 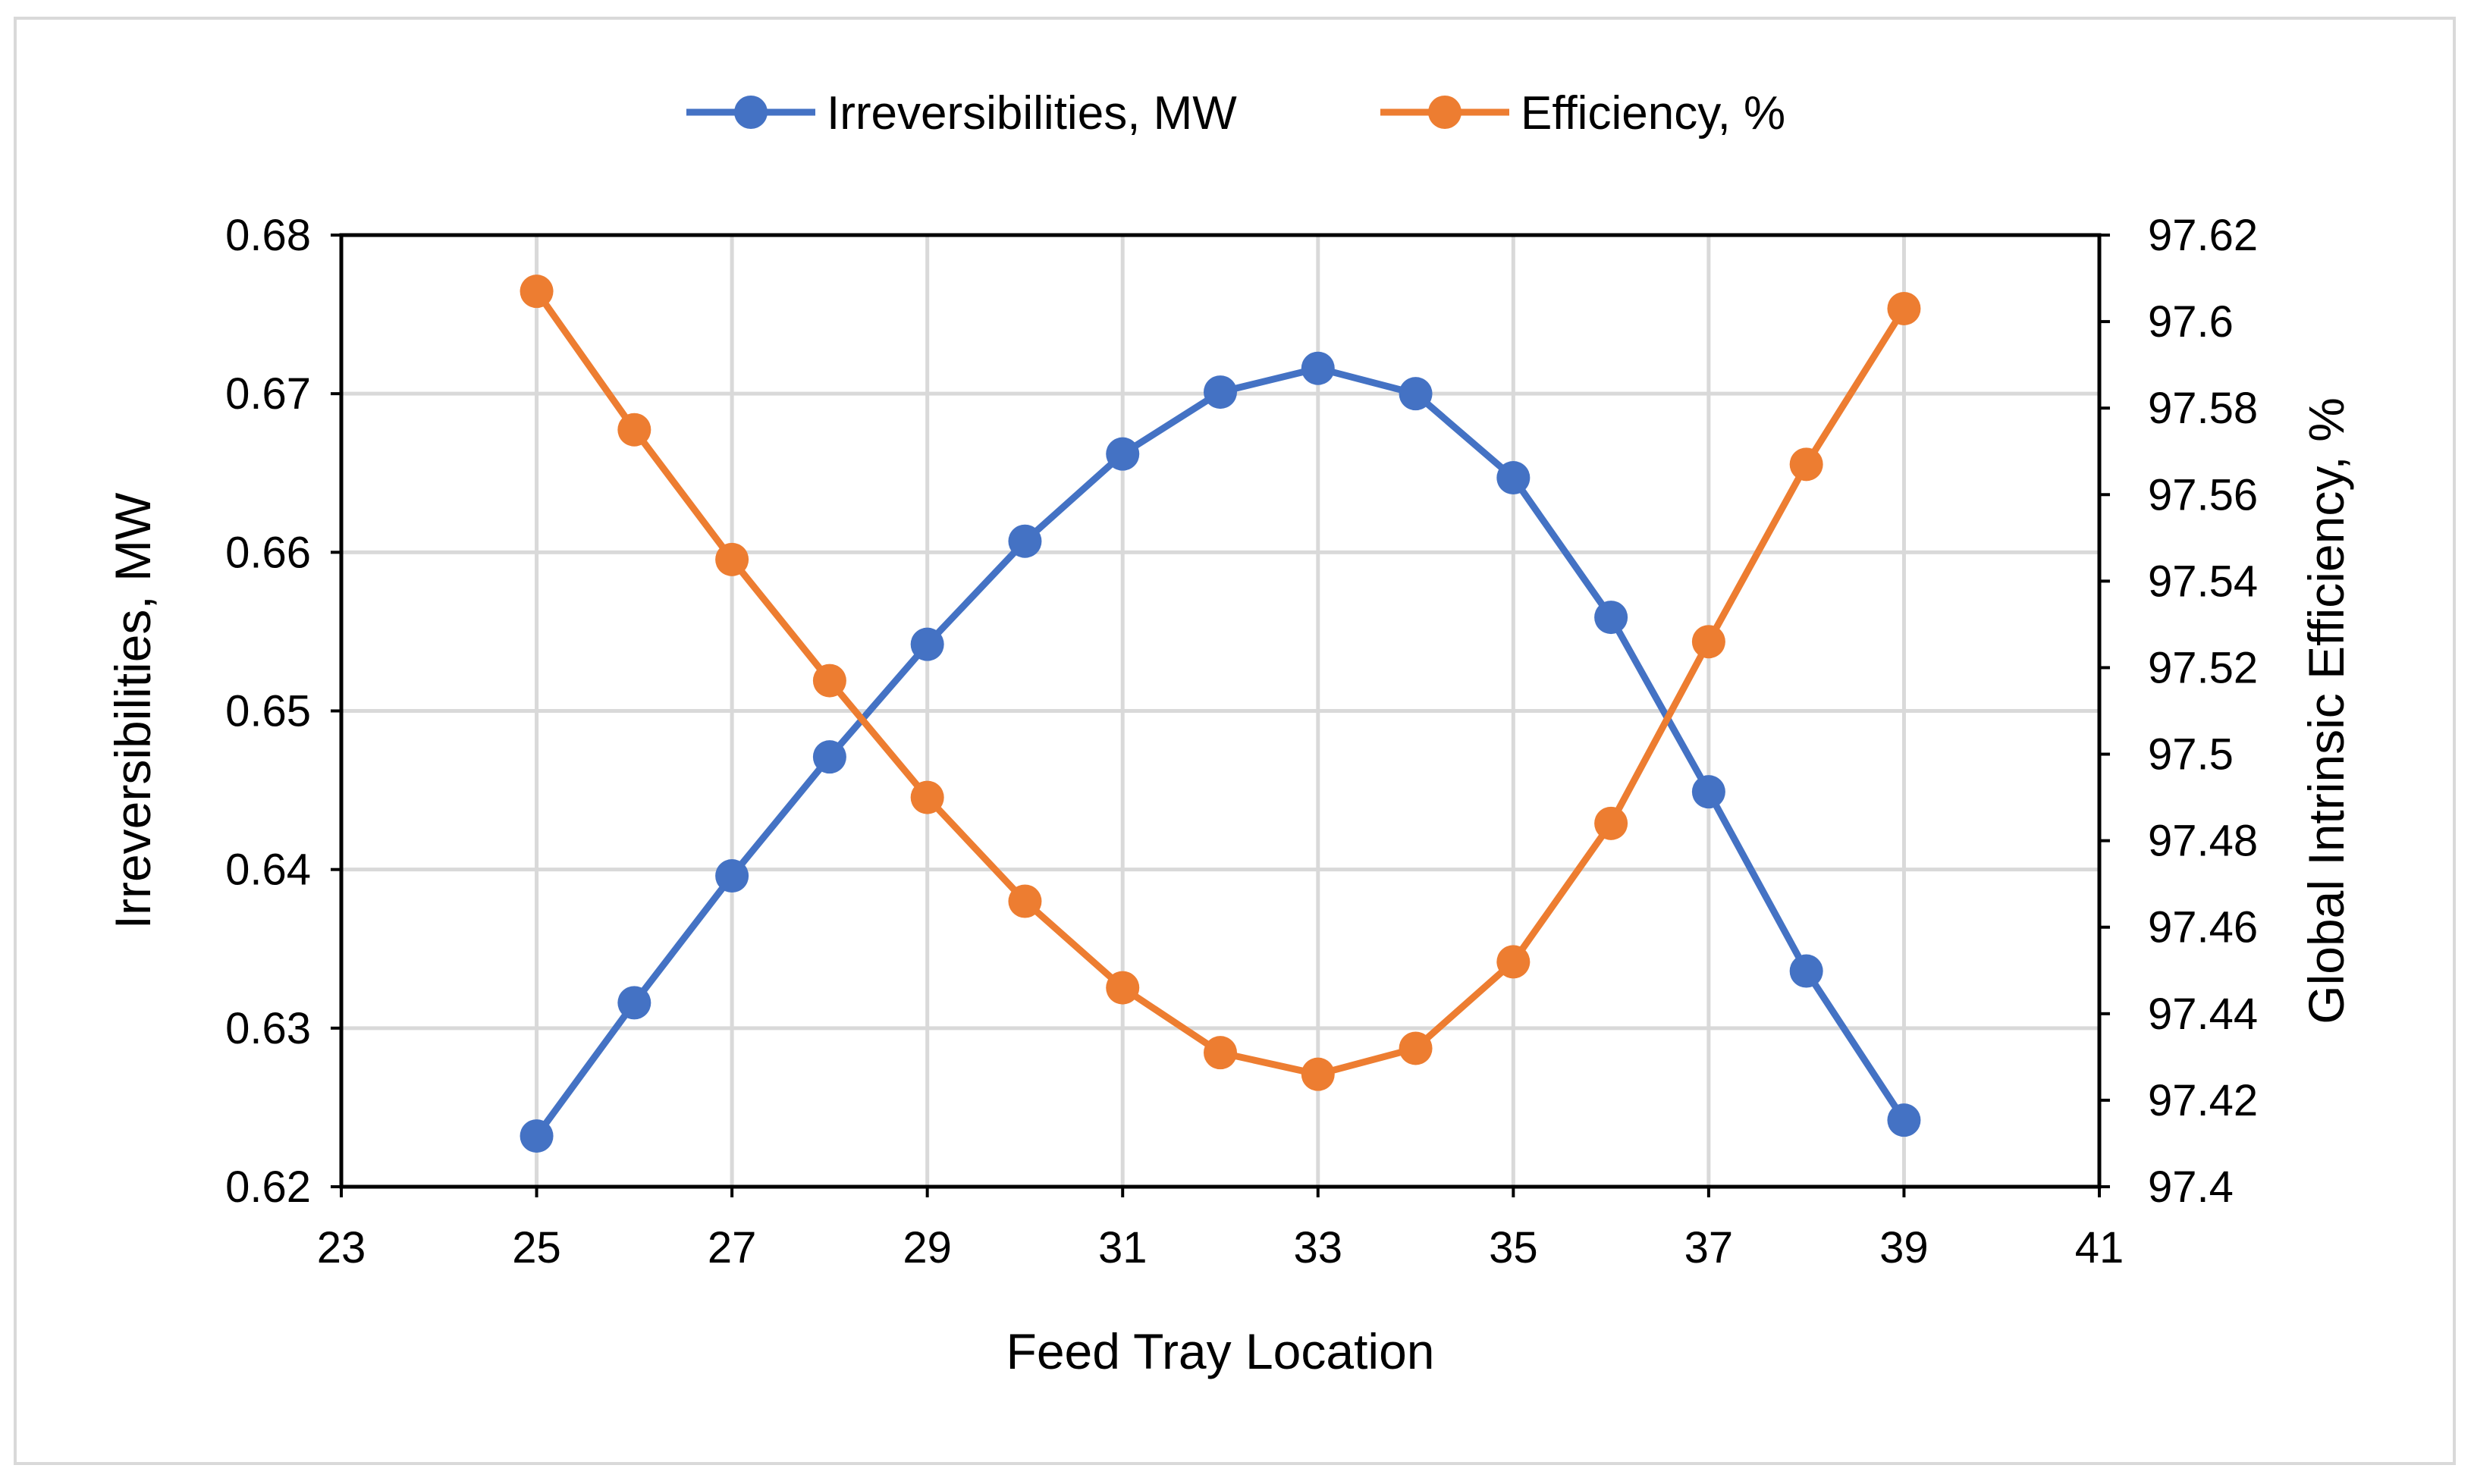 I want to click on y-tick-label: 0.68, so click(x=268, y=235).